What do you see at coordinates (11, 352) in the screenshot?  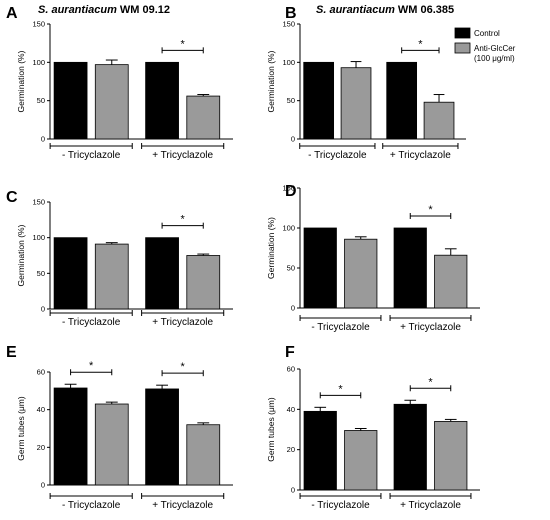 I see `panel-letter: E` at bounding box center [11, 352].